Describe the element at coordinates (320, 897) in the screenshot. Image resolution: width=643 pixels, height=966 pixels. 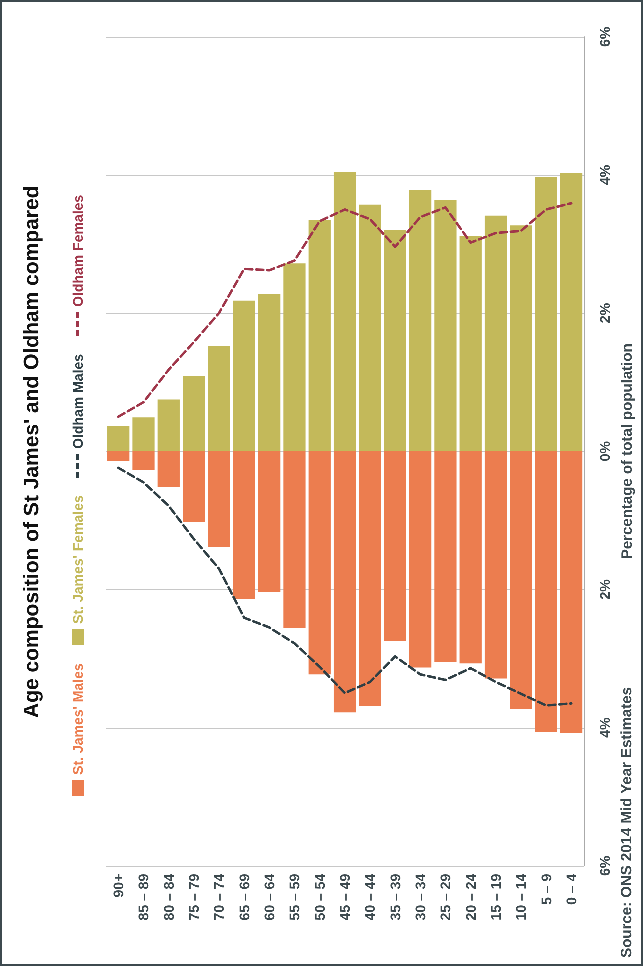
I see `x-tick-label: 50 – 54` at that location.